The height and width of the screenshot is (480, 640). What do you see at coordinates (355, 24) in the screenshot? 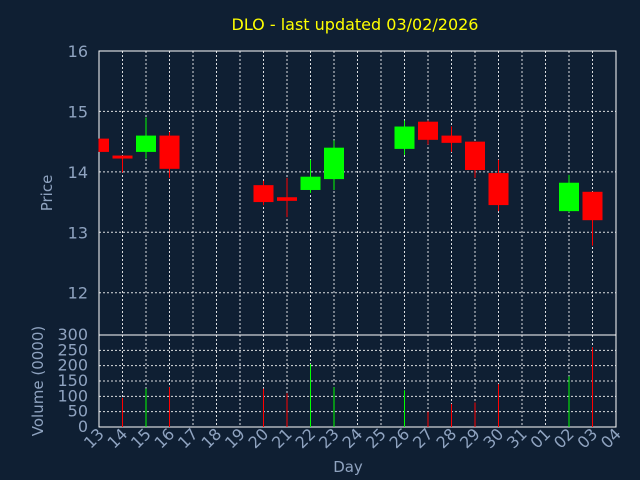
I see `chart-title: DLO - last updated 03/02/2026` at bounding box center [355, 24].